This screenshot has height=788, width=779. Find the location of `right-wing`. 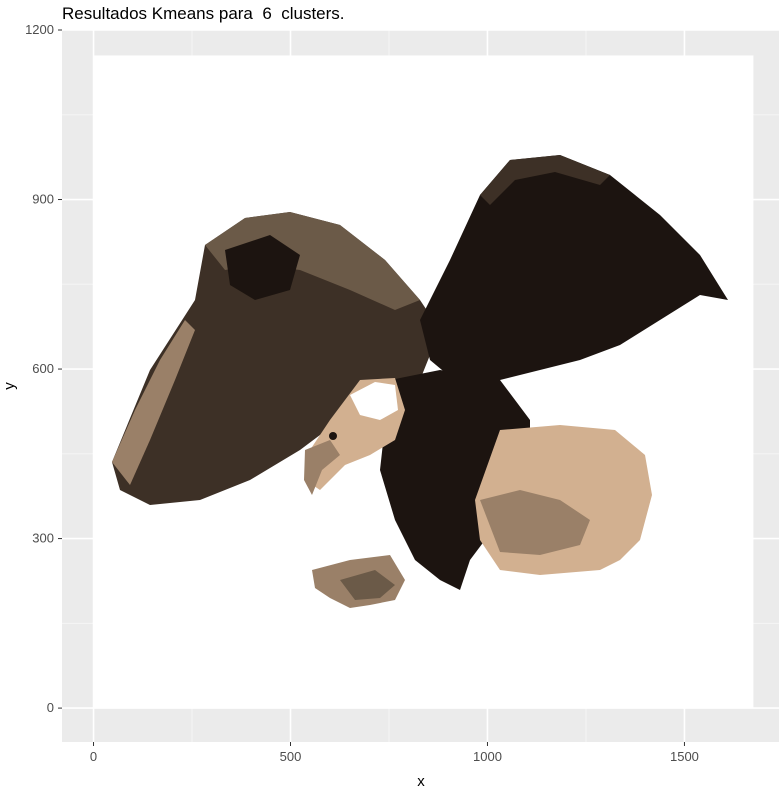

right-wing is located at coordinates (574, 270).